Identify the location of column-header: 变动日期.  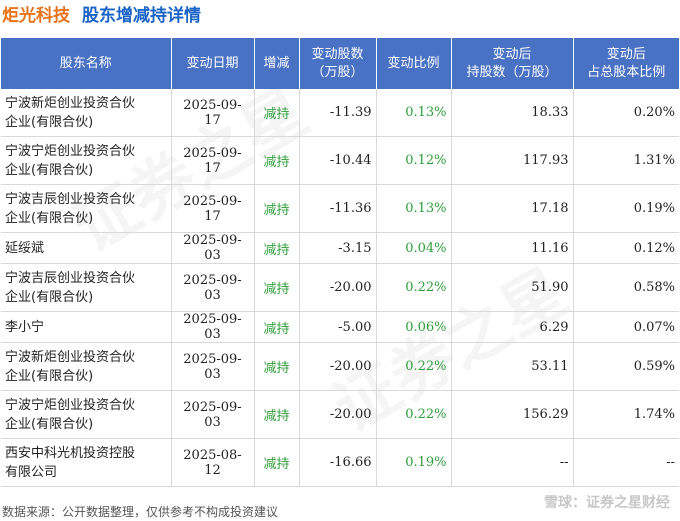
(213, 63).